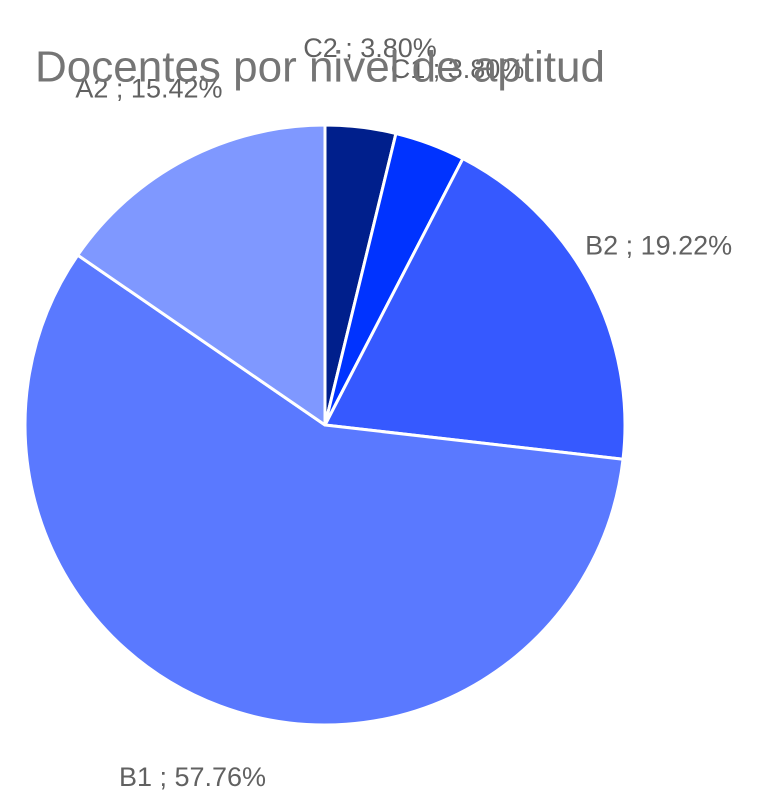 The width and height of the screenshot is (762, 799). What do you see at coordinates (370, 48) in the screenshot?
I see `slice-label: C2 ; 3.80%` at bounding box center [370, 48].